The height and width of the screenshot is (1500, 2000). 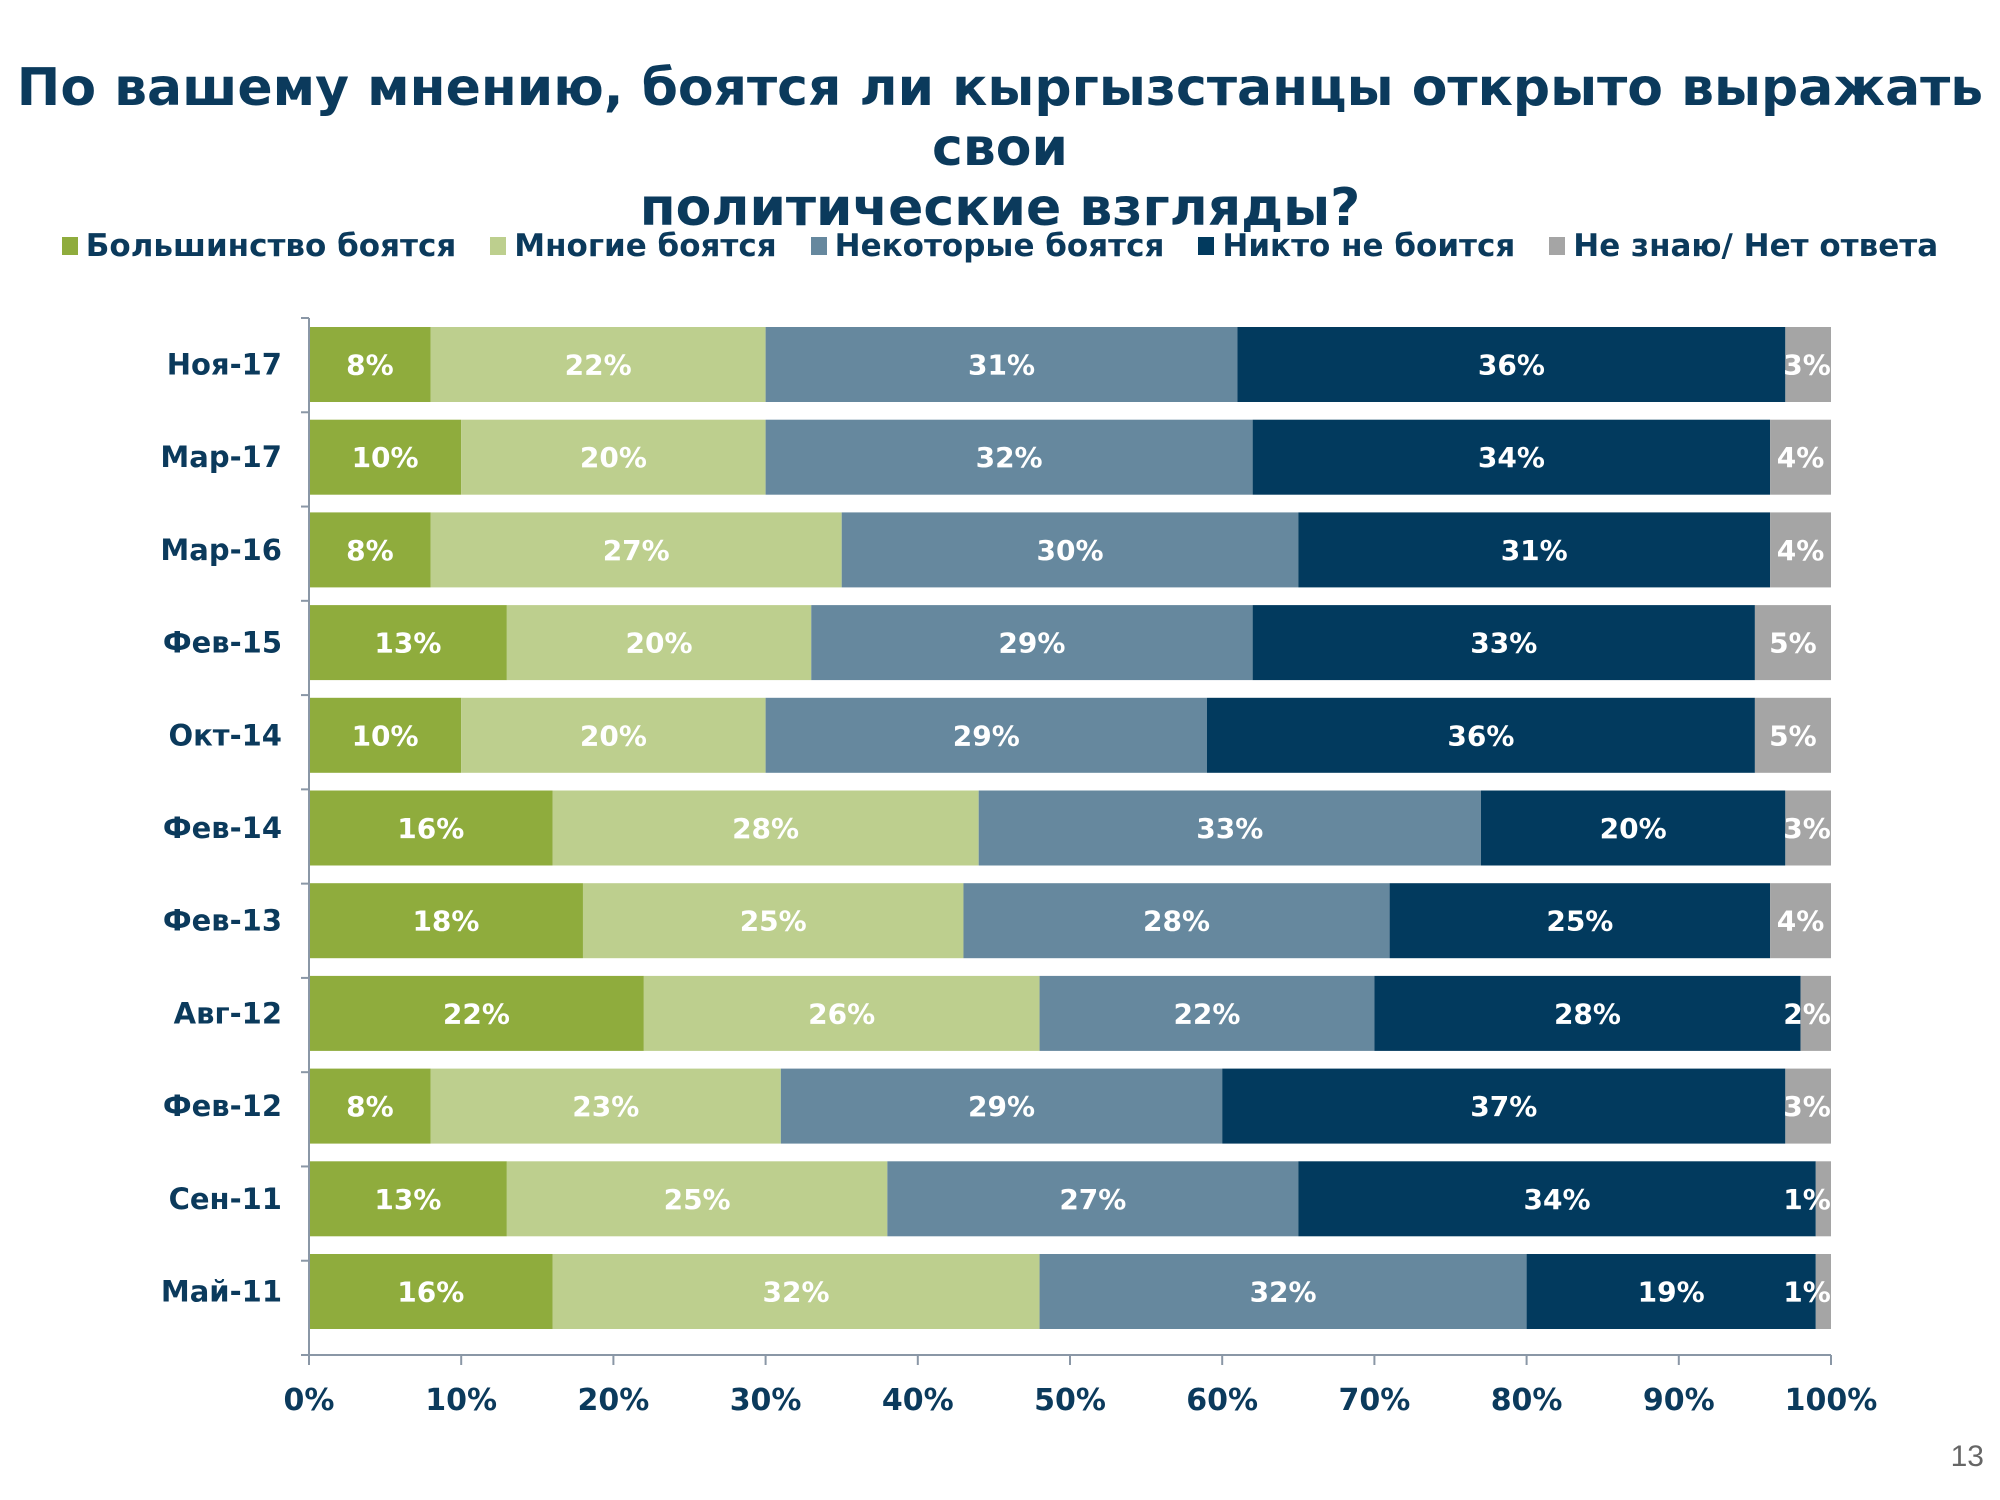 I want to click on legend-swatch-most-afraid, so click(x=69, y=246).